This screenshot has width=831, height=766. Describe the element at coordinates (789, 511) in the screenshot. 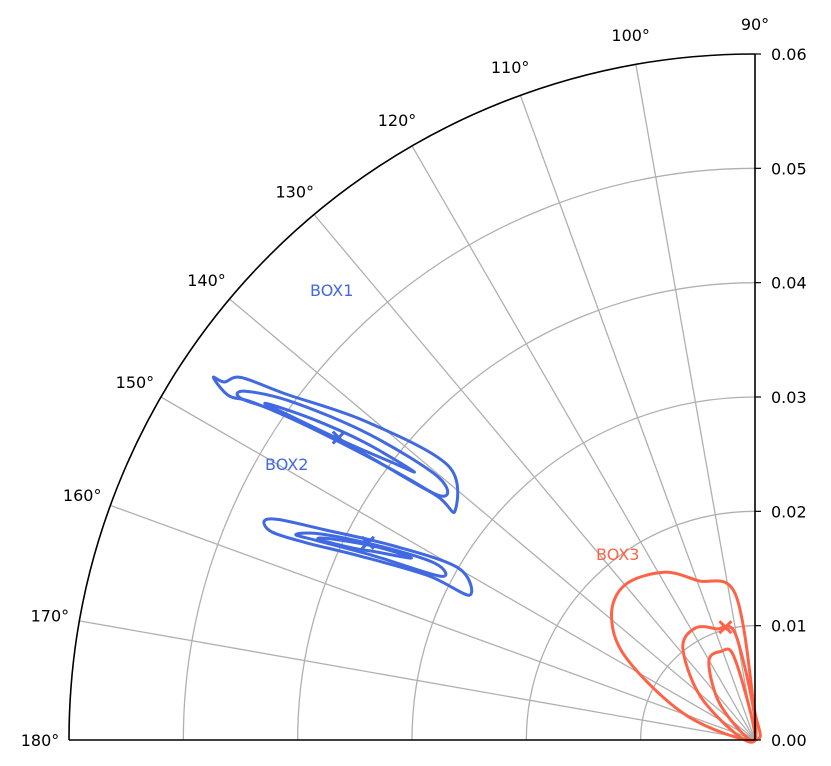

I see `radial-tick-label: 0.02` at that location.